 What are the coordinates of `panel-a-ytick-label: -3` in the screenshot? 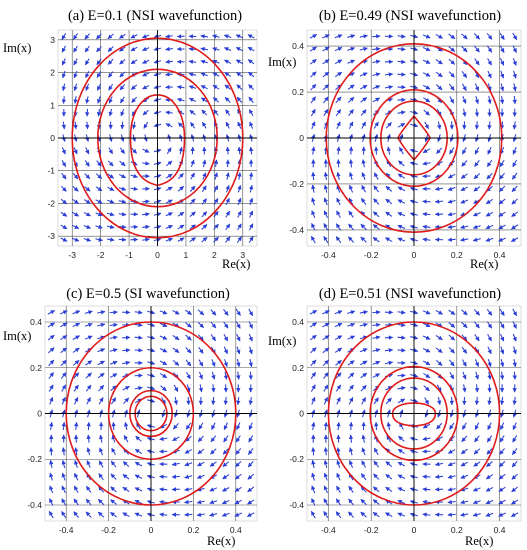 It's located at (51, 236).